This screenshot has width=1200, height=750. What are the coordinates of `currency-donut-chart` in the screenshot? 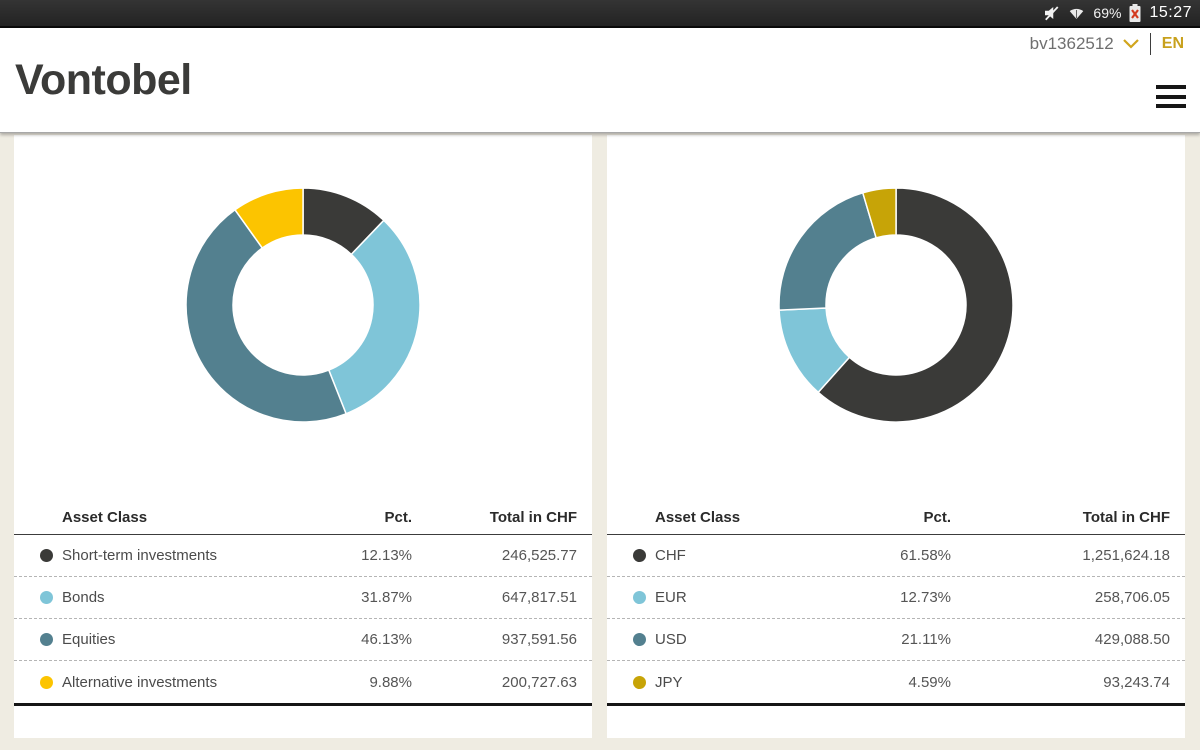 It's located at (896, 305).